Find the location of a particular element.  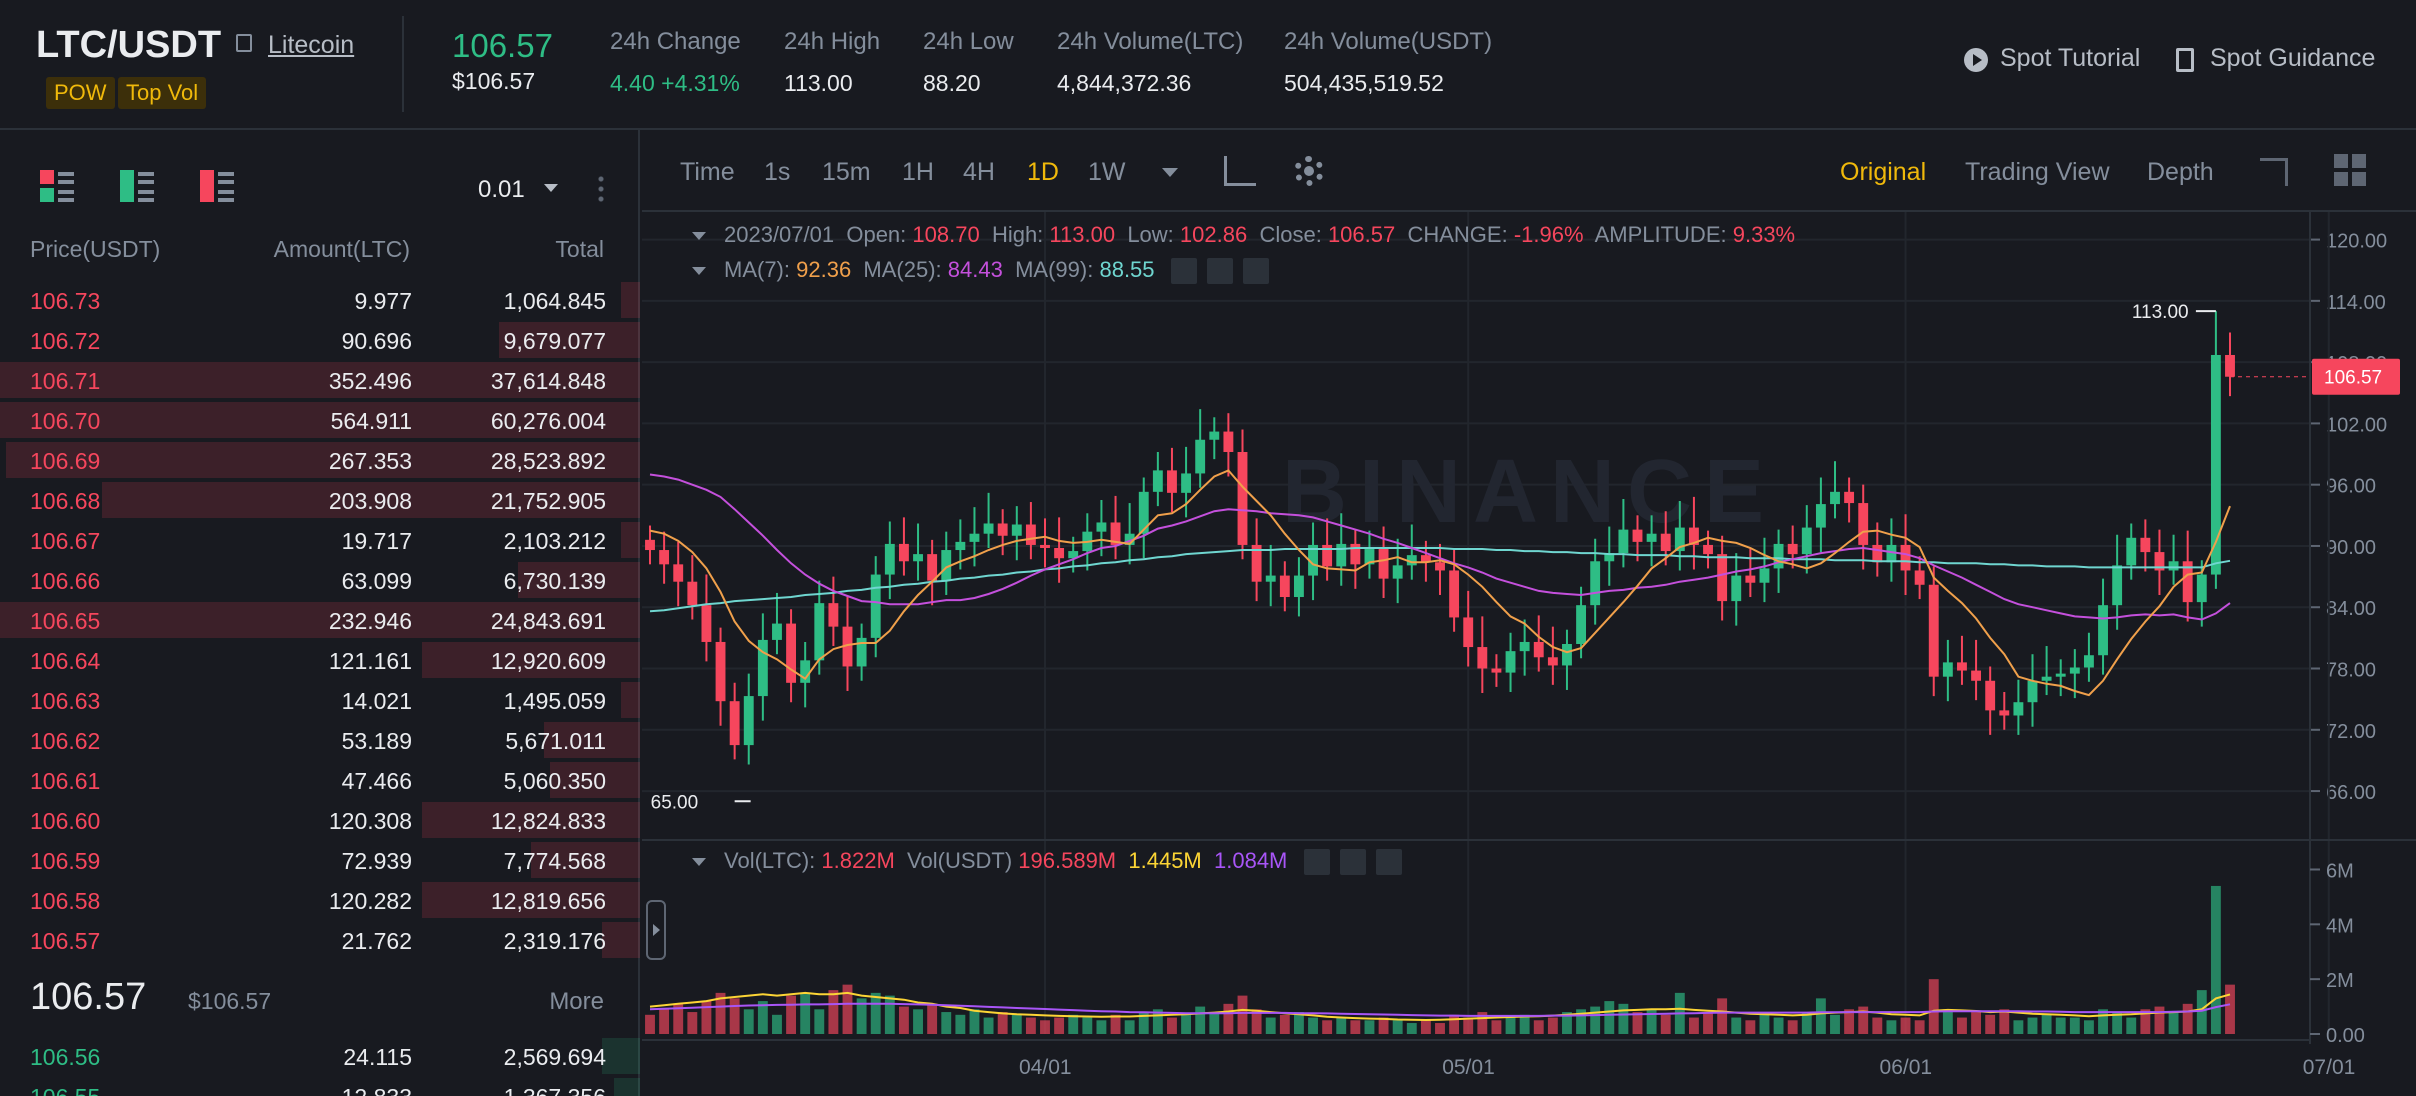

price-column-header: Price(USDT) is located at coordinates (95, 249).